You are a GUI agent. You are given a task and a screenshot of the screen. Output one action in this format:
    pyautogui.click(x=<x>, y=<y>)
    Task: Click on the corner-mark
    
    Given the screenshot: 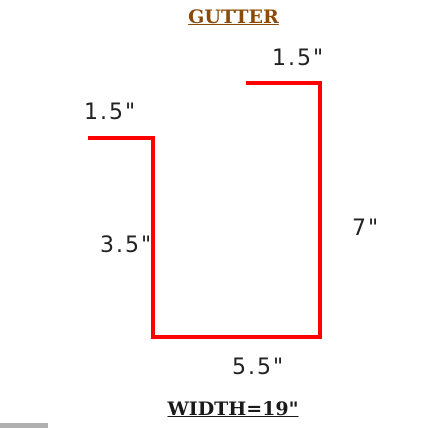 What is the action you would take?
    pyautogui.click(x=24, y=425)
    